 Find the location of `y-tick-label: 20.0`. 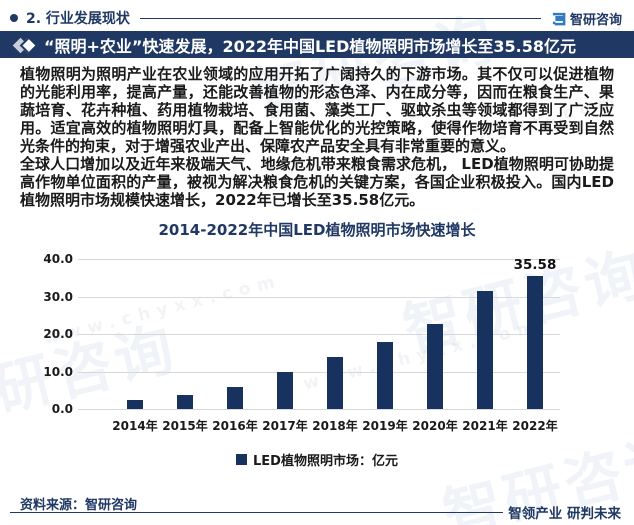

y-tick-label: 20.0 is located at coordinates (58, 334).